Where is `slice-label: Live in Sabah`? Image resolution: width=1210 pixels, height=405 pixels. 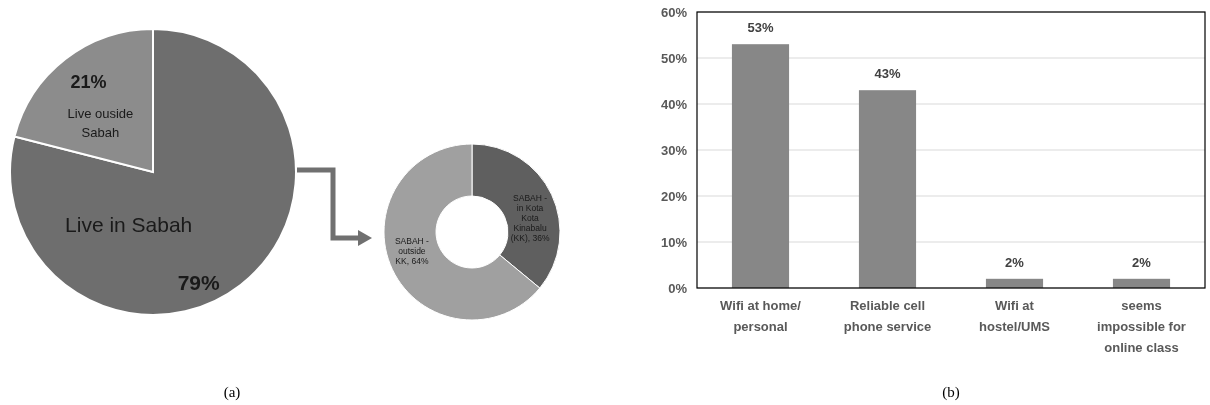 slice-label: Live in Sabah is located at coordinates (129, 224).